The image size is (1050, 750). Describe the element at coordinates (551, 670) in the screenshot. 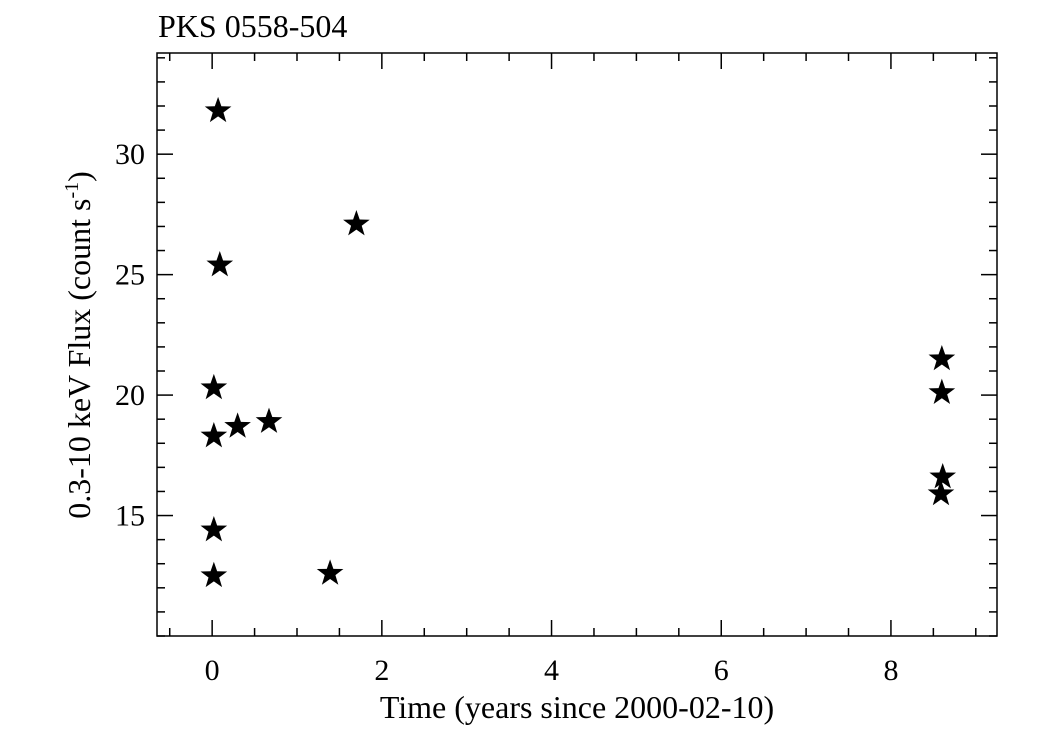

I see `x-tick-label: 4` at that location.